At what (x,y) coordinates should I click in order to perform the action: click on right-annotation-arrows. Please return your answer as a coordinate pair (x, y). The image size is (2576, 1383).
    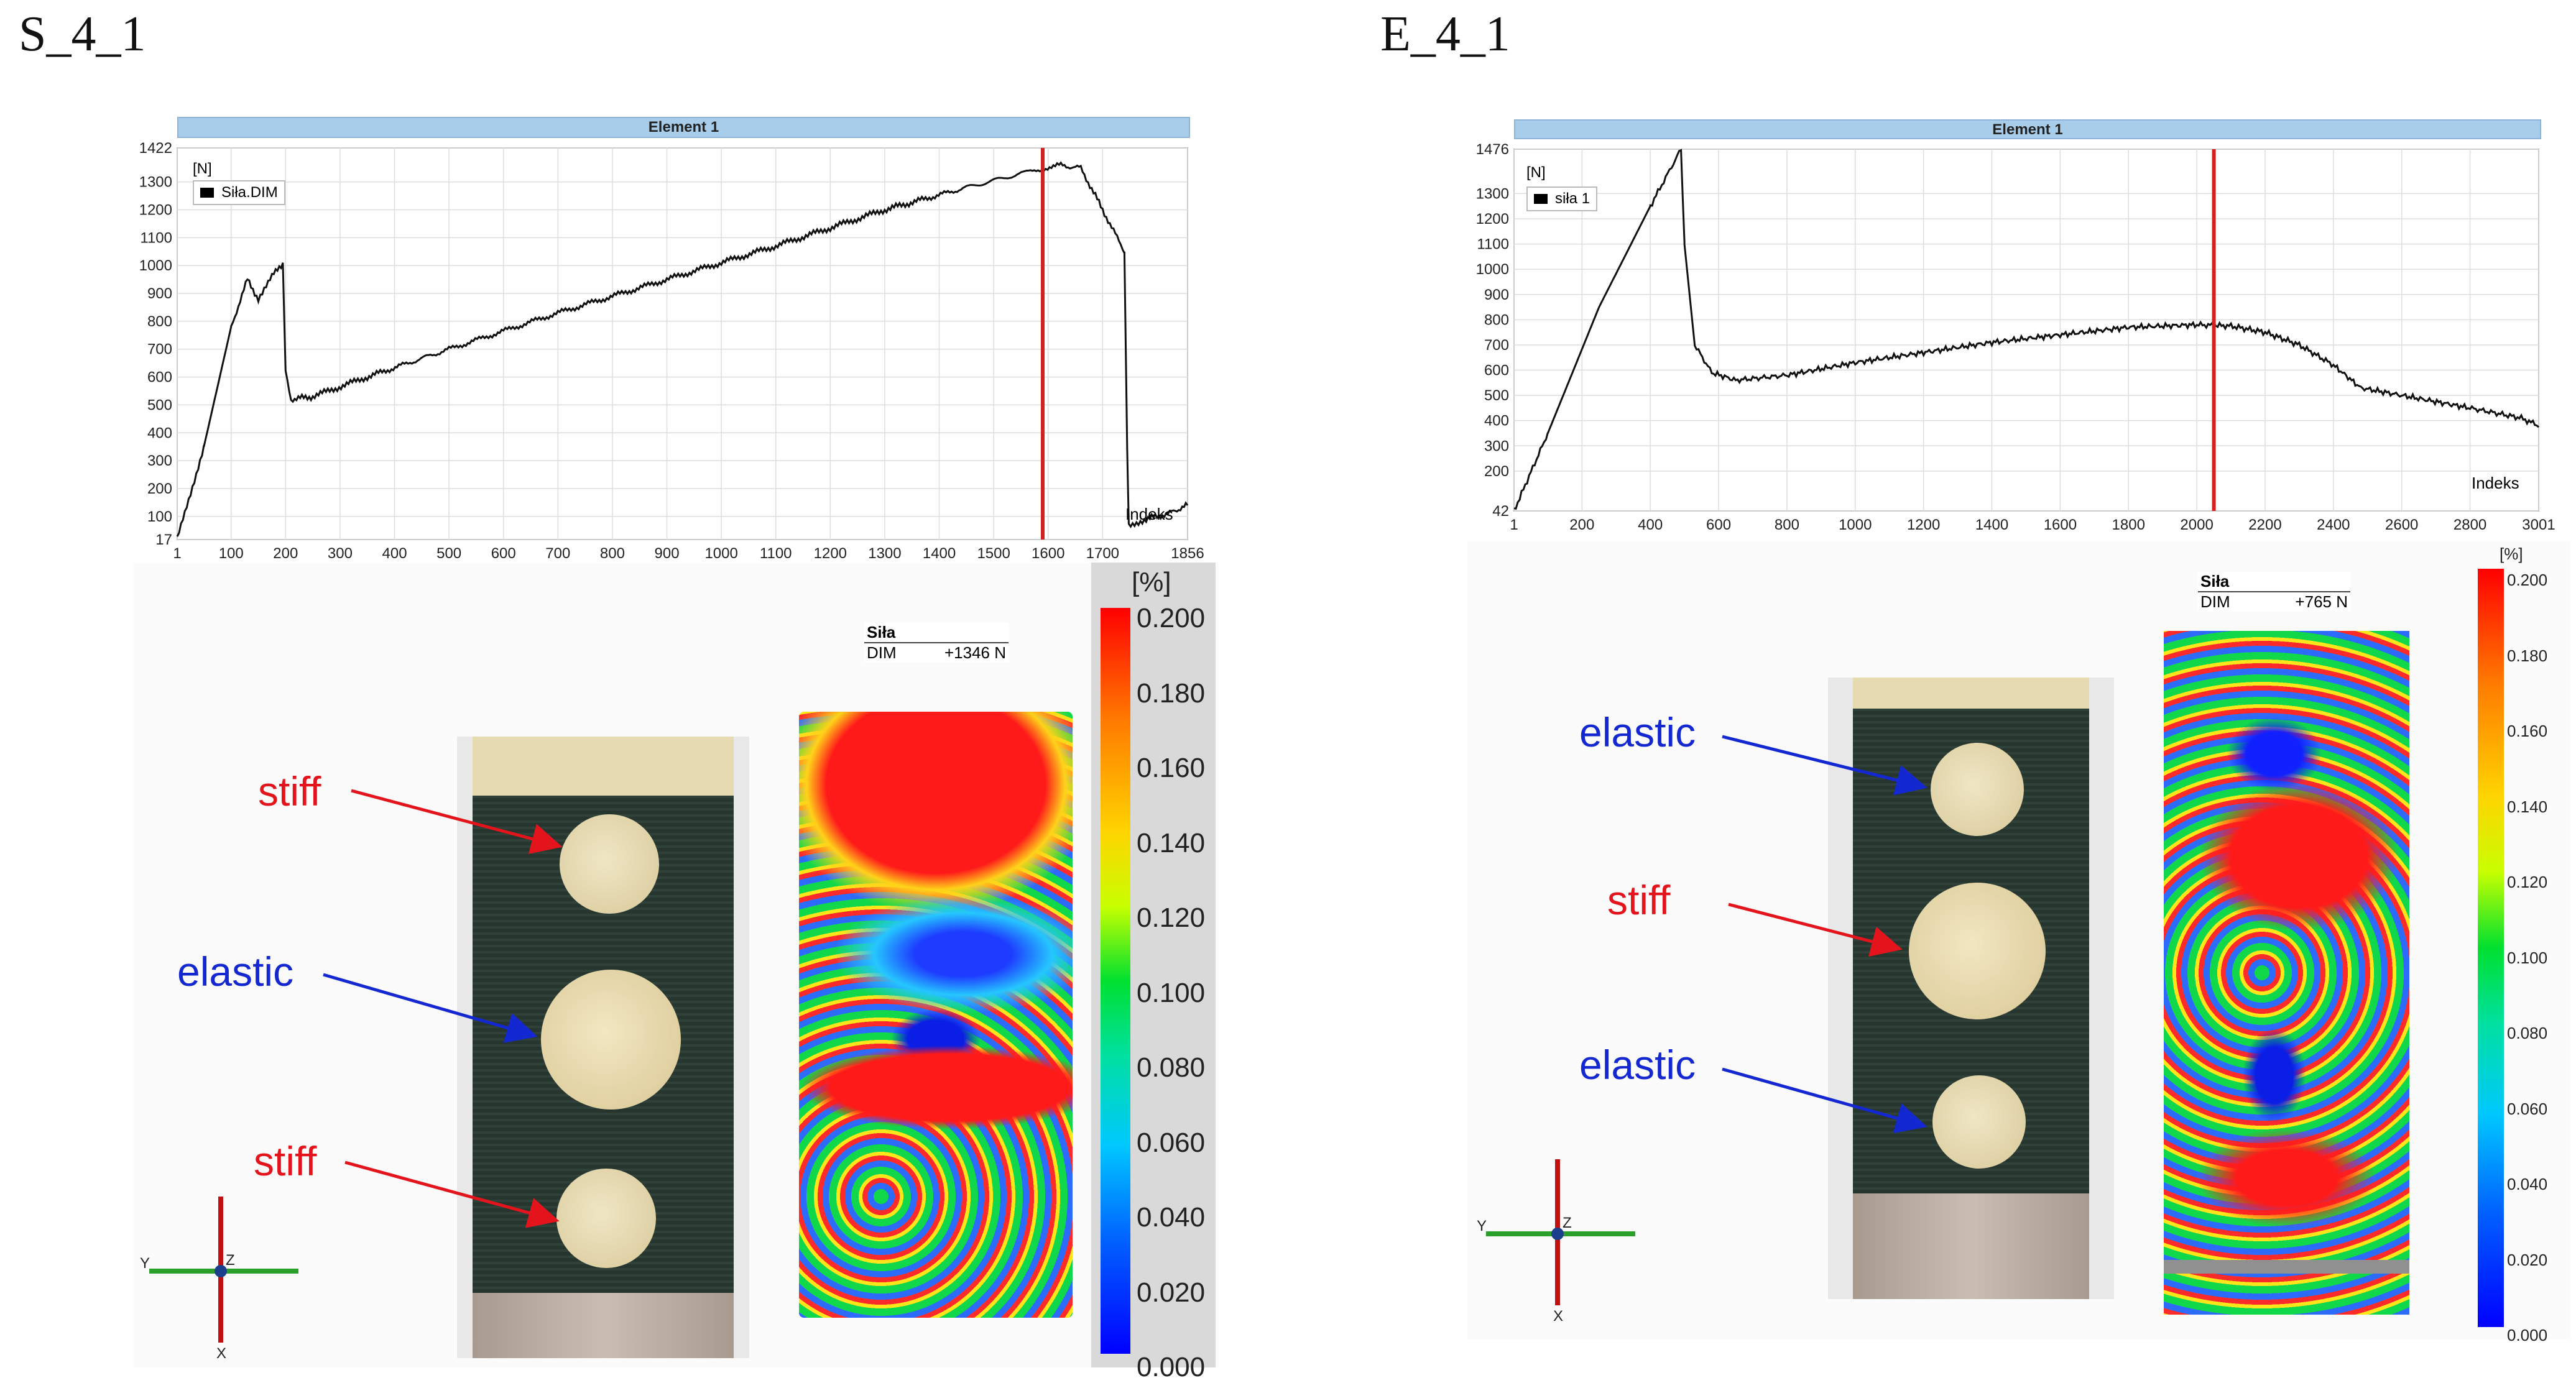
    Looking at the image, I should click on (1824, 934).